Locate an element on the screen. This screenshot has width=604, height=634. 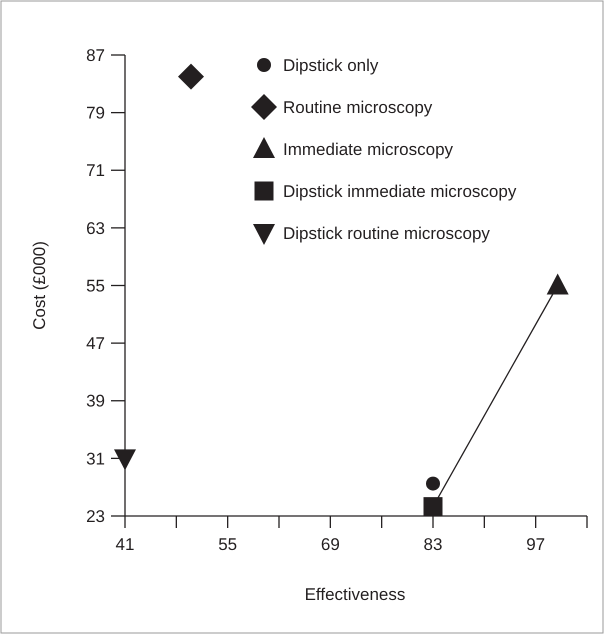
x-tick-label: 55 is located at coordinates (228, 544).